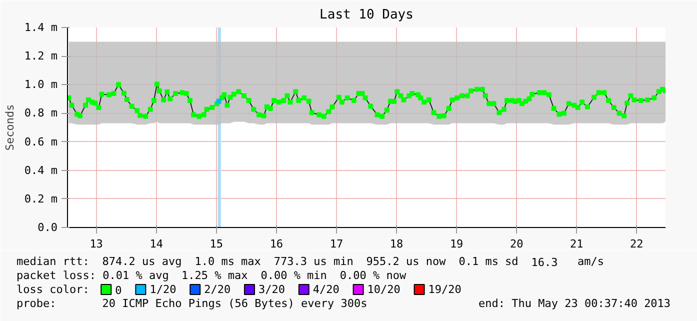  What do you see at coordinates (310, 262) in the screenshot?
I see `text: median rtt: 874.2 us avg 1.0 ms max 773.3 us min 955.2 us now 0.1 ms sd 16.3 am/s` at bounding box center [310, 262].